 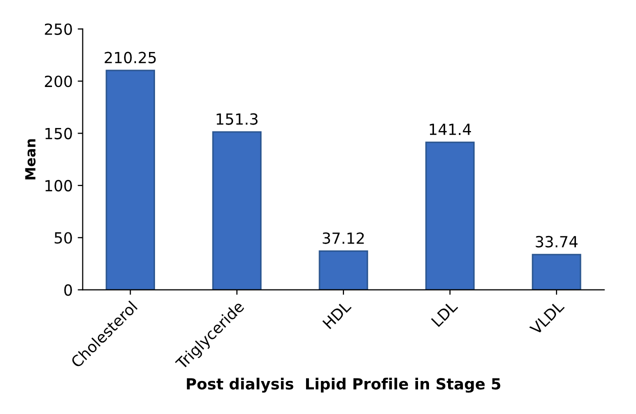 I want to click on data-label: 210.25, so click(x=130, y=58).